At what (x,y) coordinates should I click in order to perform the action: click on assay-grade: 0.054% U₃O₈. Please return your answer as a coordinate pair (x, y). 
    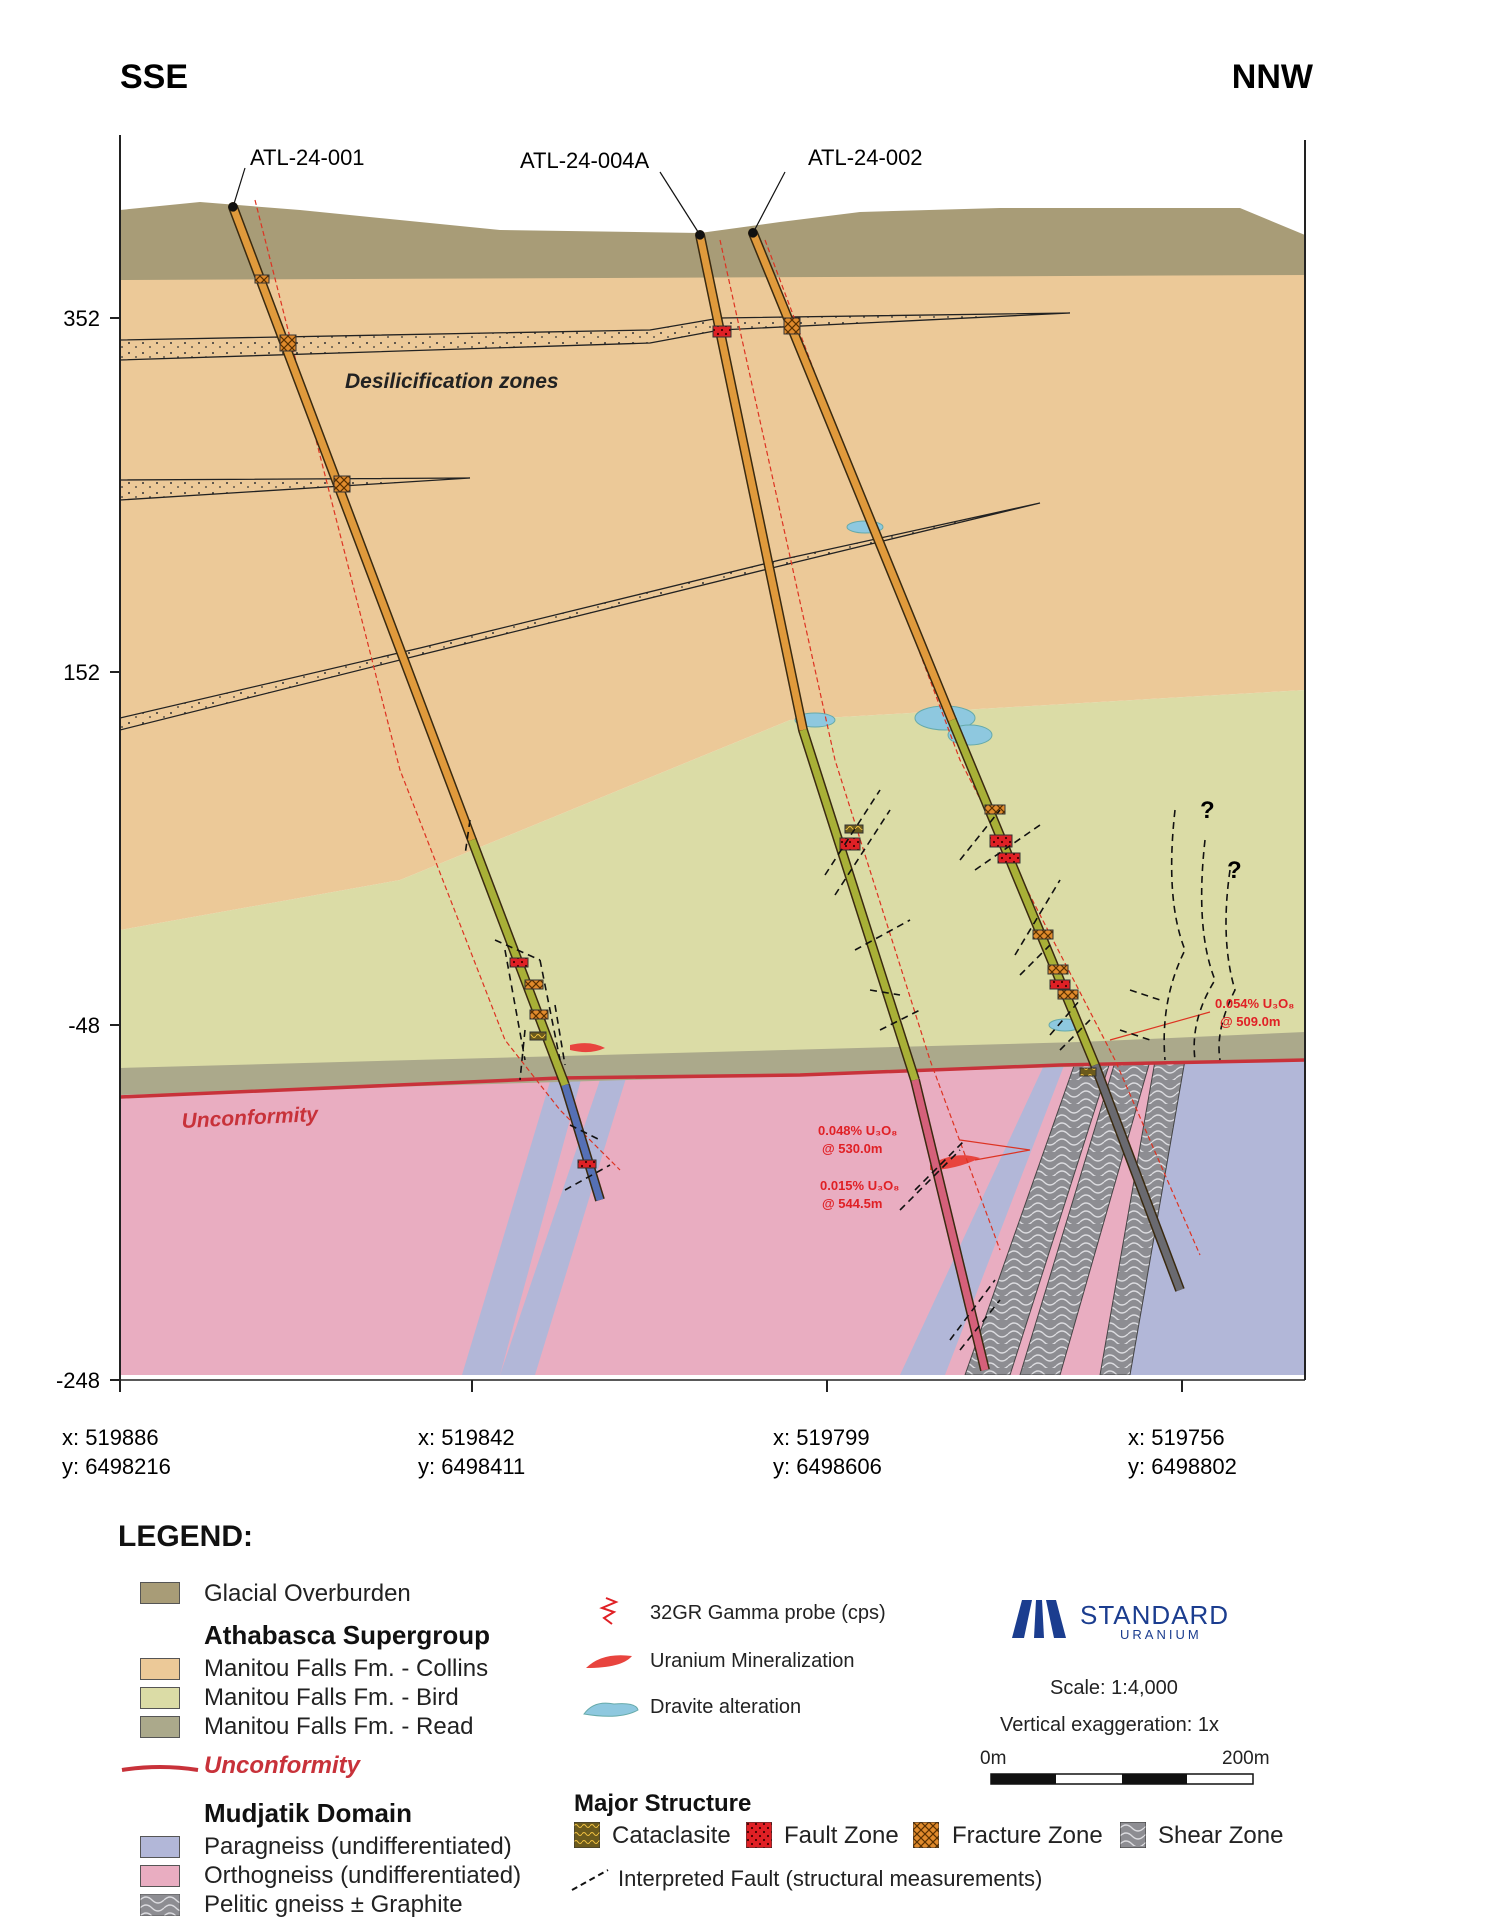
    Looking at the image, I should click on (1254, 1003).